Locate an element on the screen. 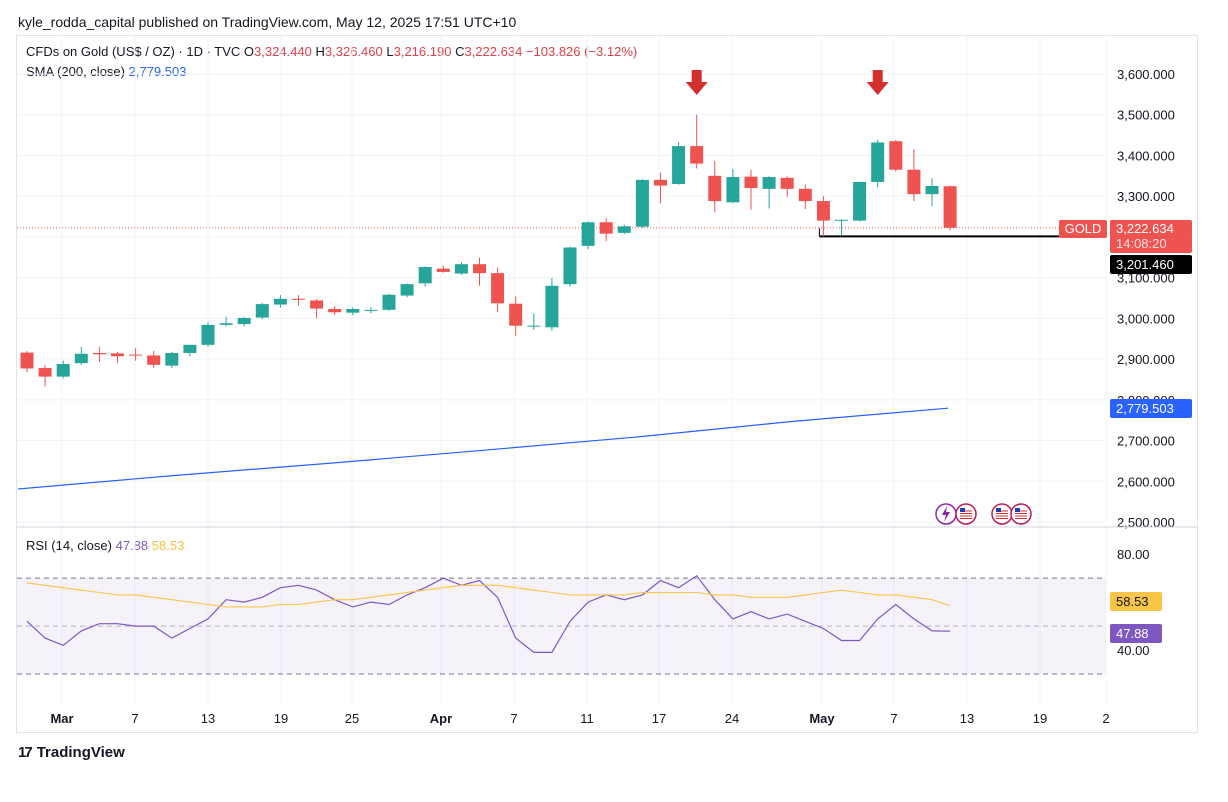 This screenshot has width=1228, height=802. price-tick-label: 2,600.000 is located at coordinates (1146, 481).